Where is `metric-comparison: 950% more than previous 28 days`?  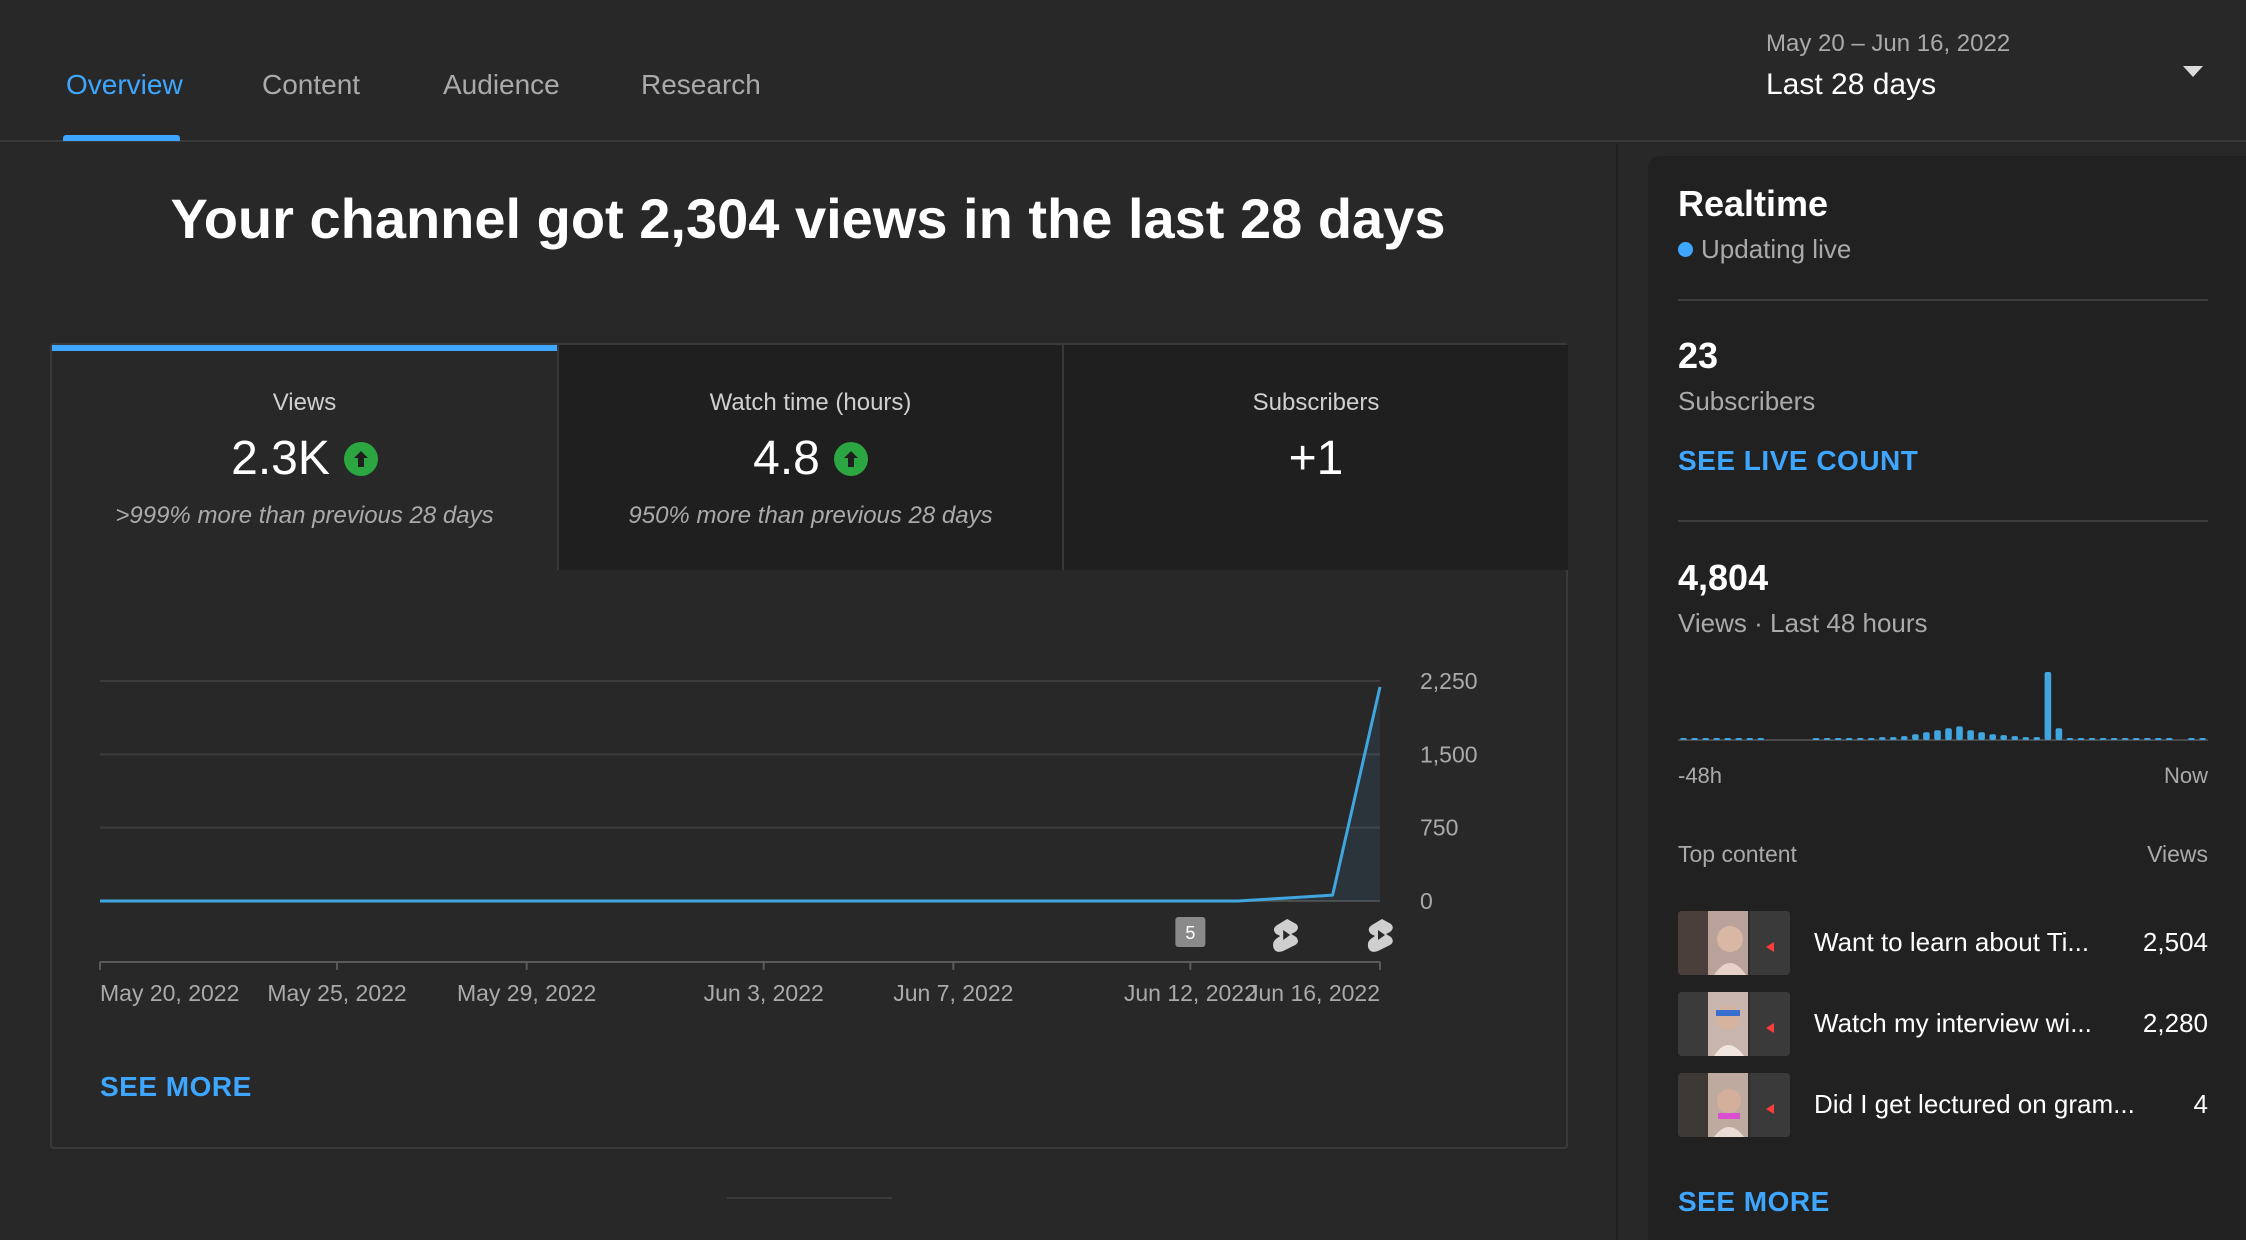
metric-comparison: 950% more than previous 28 days is located at coordinates (810, 515).